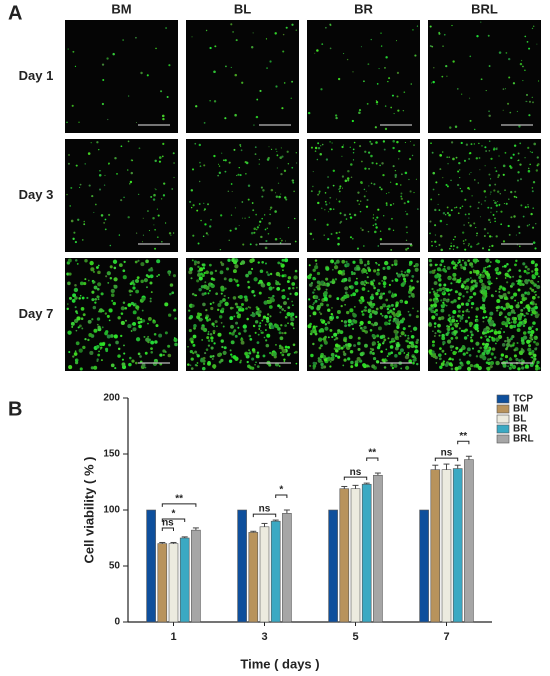  What do you see at coordinates (378, 548) in the screenshot?
I see `bar` at bounding box center [378, 548].